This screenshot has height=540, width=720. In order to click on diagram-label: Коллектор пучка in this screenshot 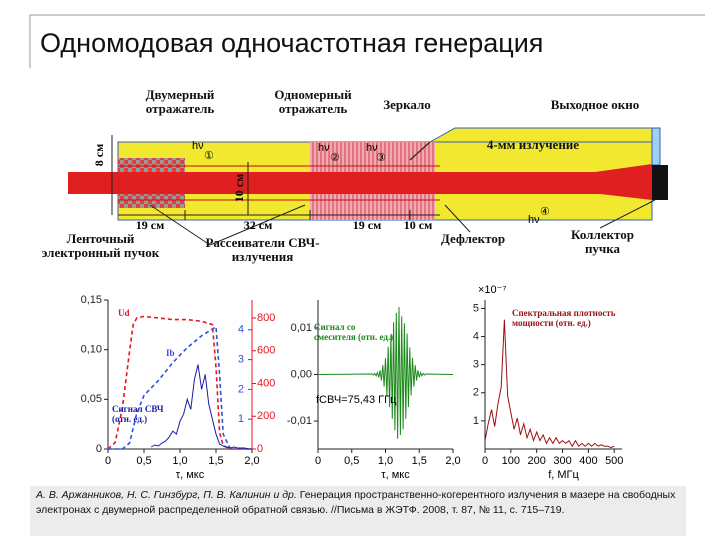, I will do `click(602, 241)`.